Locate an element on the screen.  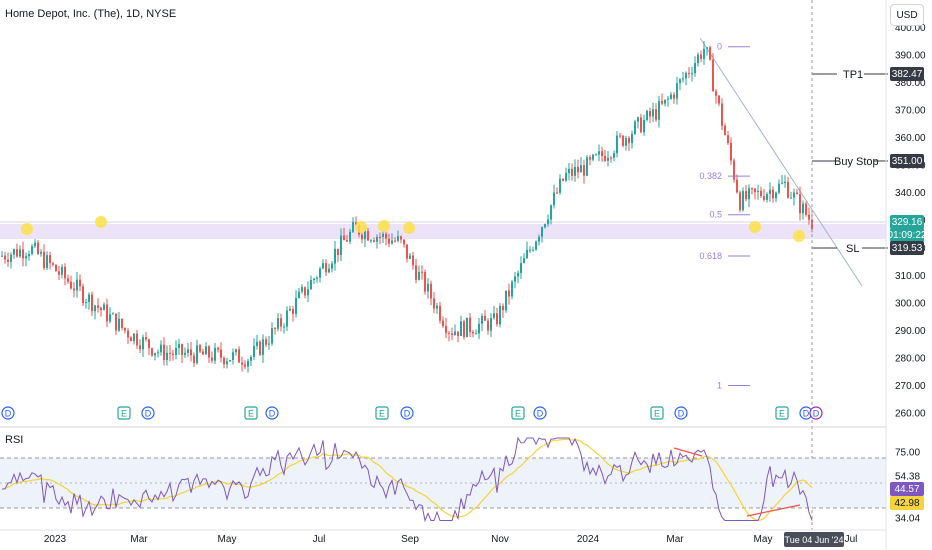
crosshair-date-tag: Tue 04 Jun '24 is located at coordinates (814, 539).